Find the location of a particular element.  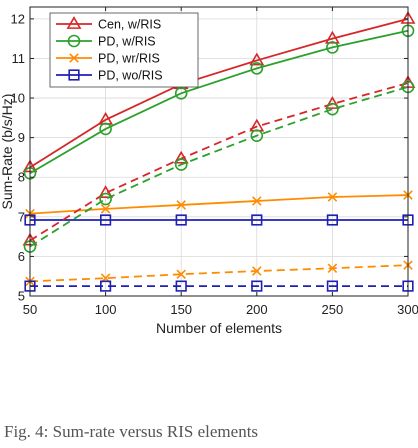

x-tick-label: 300 is located at coordinates (407, 309).